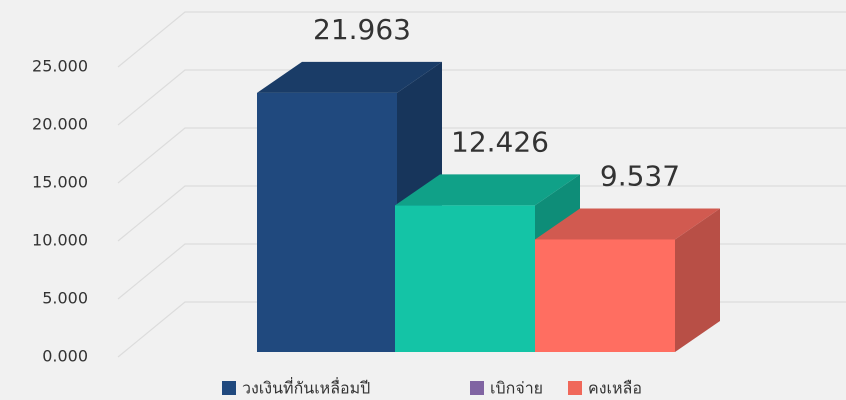 Image resolution: width=846 pixels, height=400 pixels. Describe the element at coordinates (65, 356) in the screenshot. I see `y-tick-label: 0.000` at that location.